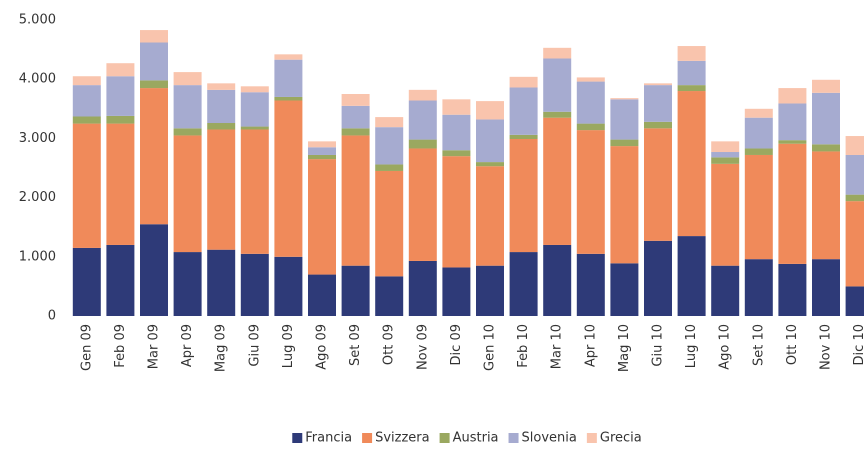  Describe the element at coordinates (725, 347) in the screenshot. I see `x-tick-label: Ago 10` at that location.